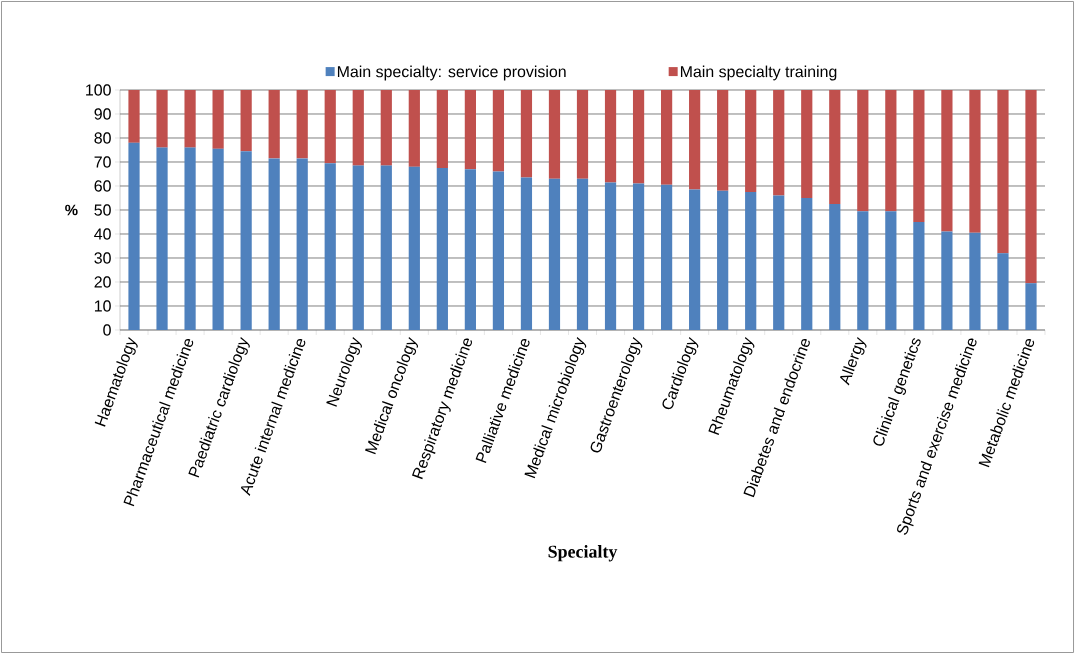 The width and height of the screenshot is (1075, 654). I want to click on y-tick-label: 40, so click(102, 234).